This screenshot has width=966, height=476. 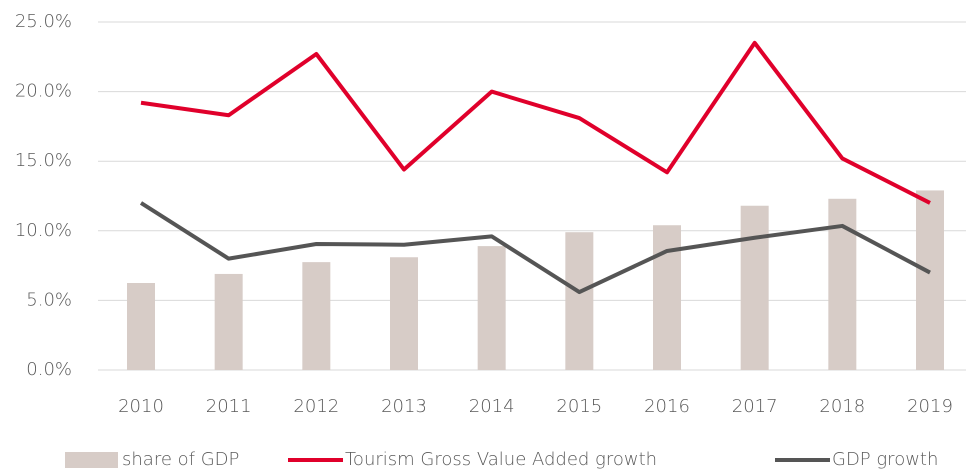 I want to click on x-tick-label: 2012, so click(x=316, y=406).